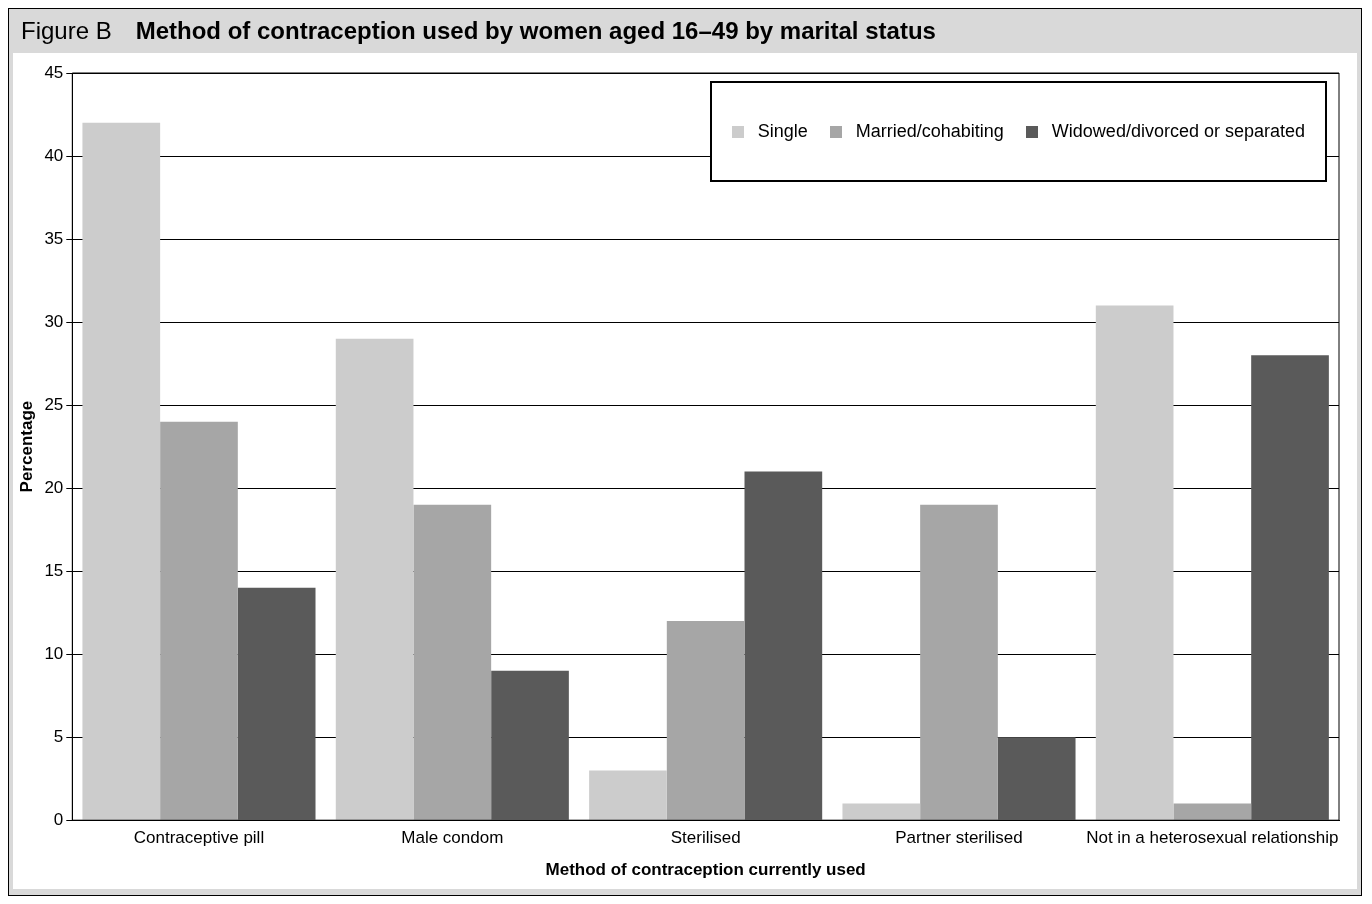  Describe the element at coordinates (54, 653) in the screenshot. I see `y-tick-label: 10` at that location.